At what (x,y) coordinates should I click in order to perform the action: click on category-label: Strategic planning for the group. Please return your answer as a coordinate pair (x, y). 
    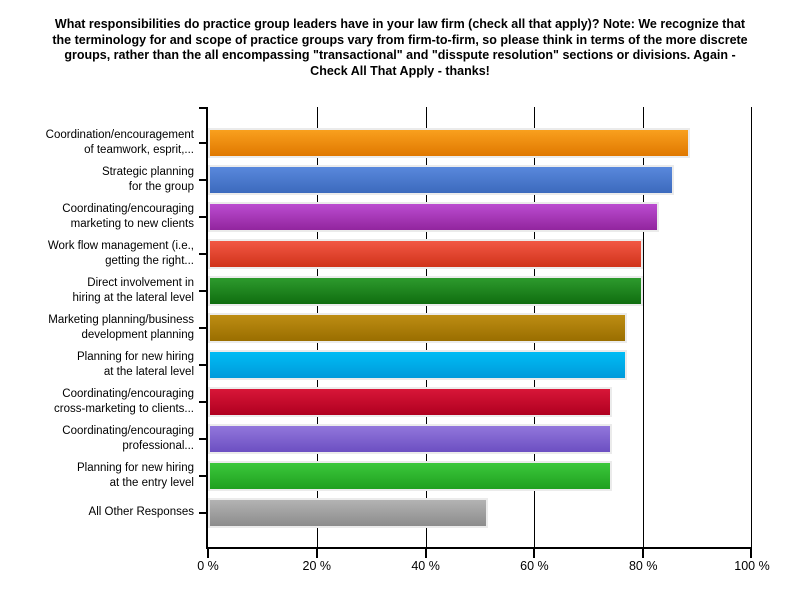
    Looking at the image, I should click on (97, 179).